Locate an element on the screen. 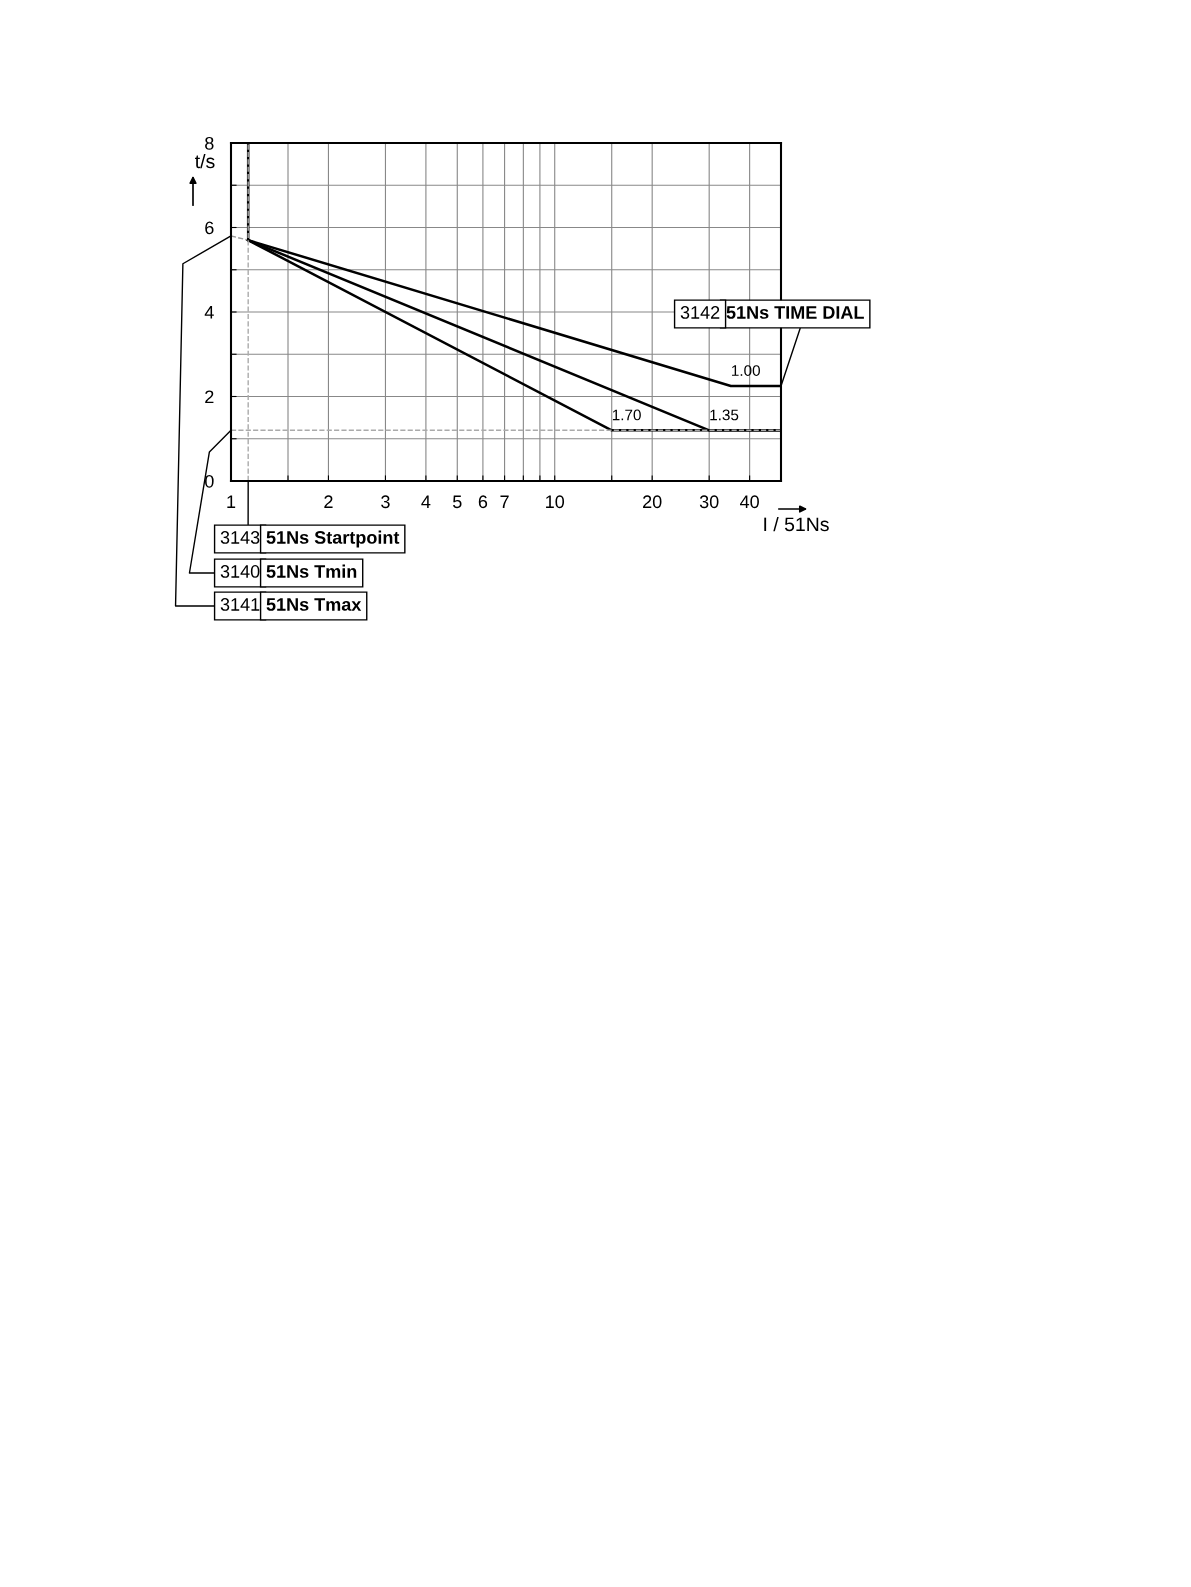  x-tick-label: 5 is located at coordinates (457, 502).